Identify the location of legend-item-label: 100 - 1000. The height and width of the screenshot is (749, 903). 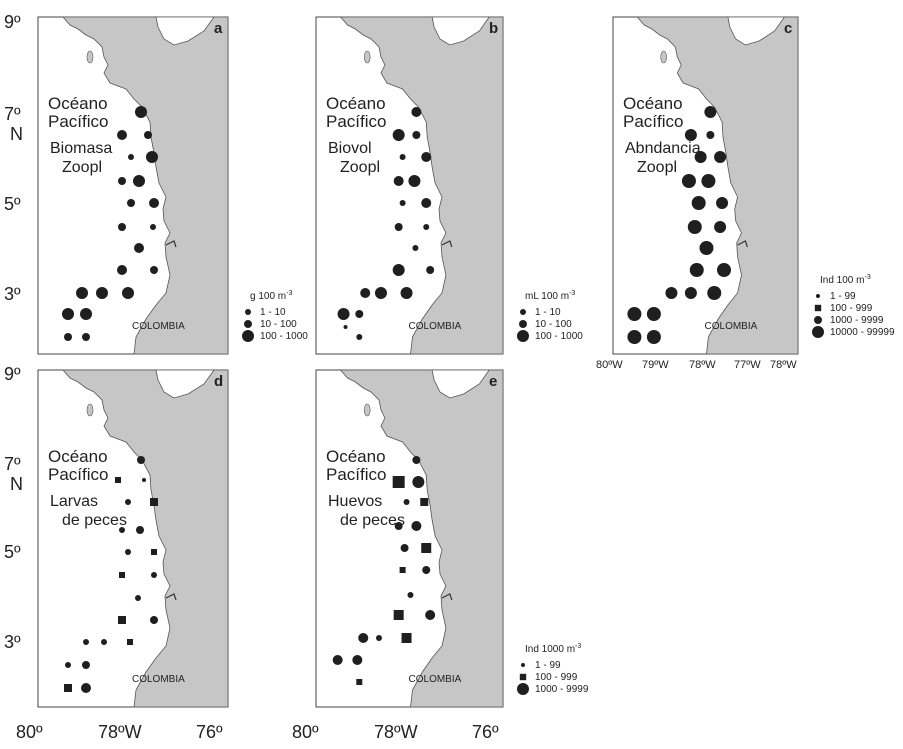
(284, 336).